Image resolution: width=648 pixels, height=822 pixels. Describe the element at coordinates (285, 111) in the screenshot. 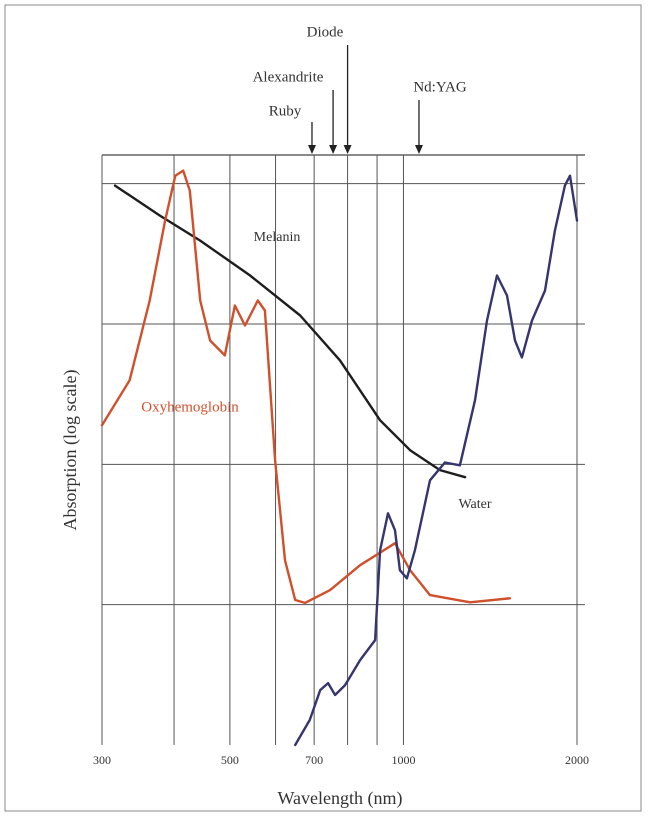

I see `laser-label: Ruby` at that location.